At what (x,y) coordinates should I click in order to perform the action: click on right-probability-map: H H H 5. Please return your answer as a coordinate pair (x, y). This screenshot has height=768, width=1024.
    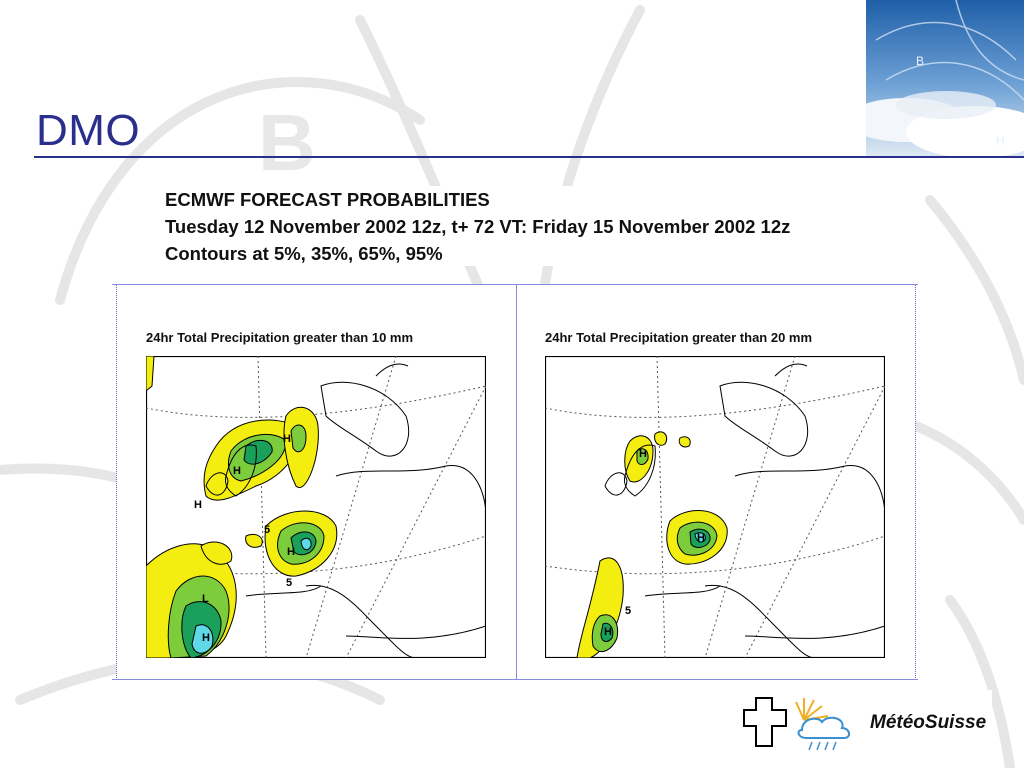
    Looking at the image, I should click on (715, 507).